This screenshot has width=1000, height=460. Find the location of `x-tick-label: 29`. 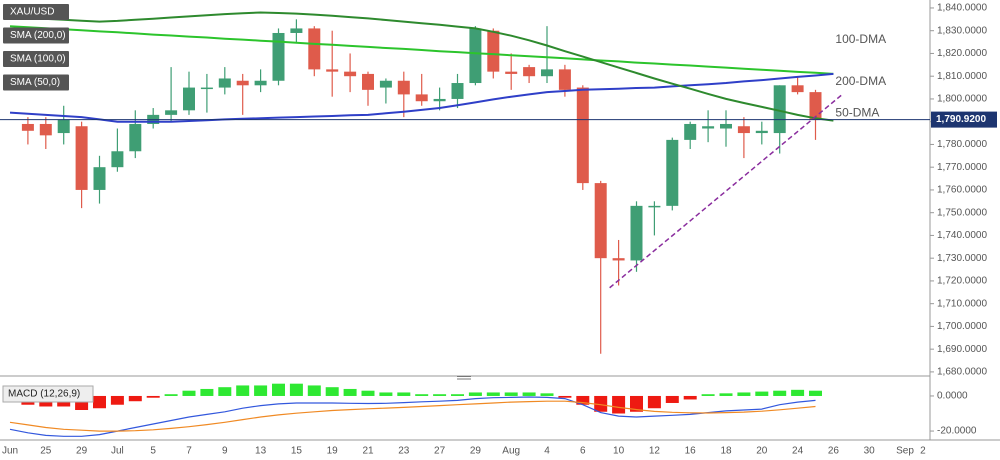

x-tick-label: 29 is located at coordinates (476, 451).